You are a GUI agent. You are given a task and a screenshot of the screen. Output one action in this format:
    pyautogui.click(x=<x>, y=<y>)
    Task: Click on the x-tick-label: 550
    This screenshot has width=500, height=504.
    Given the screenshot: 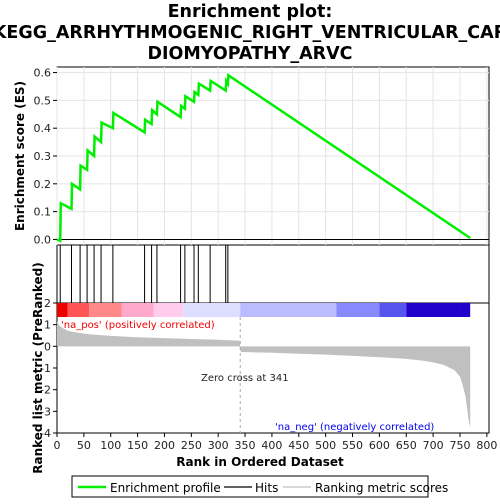 What is the action you would take?
    pyautogui.click(x=352, y=445)
    